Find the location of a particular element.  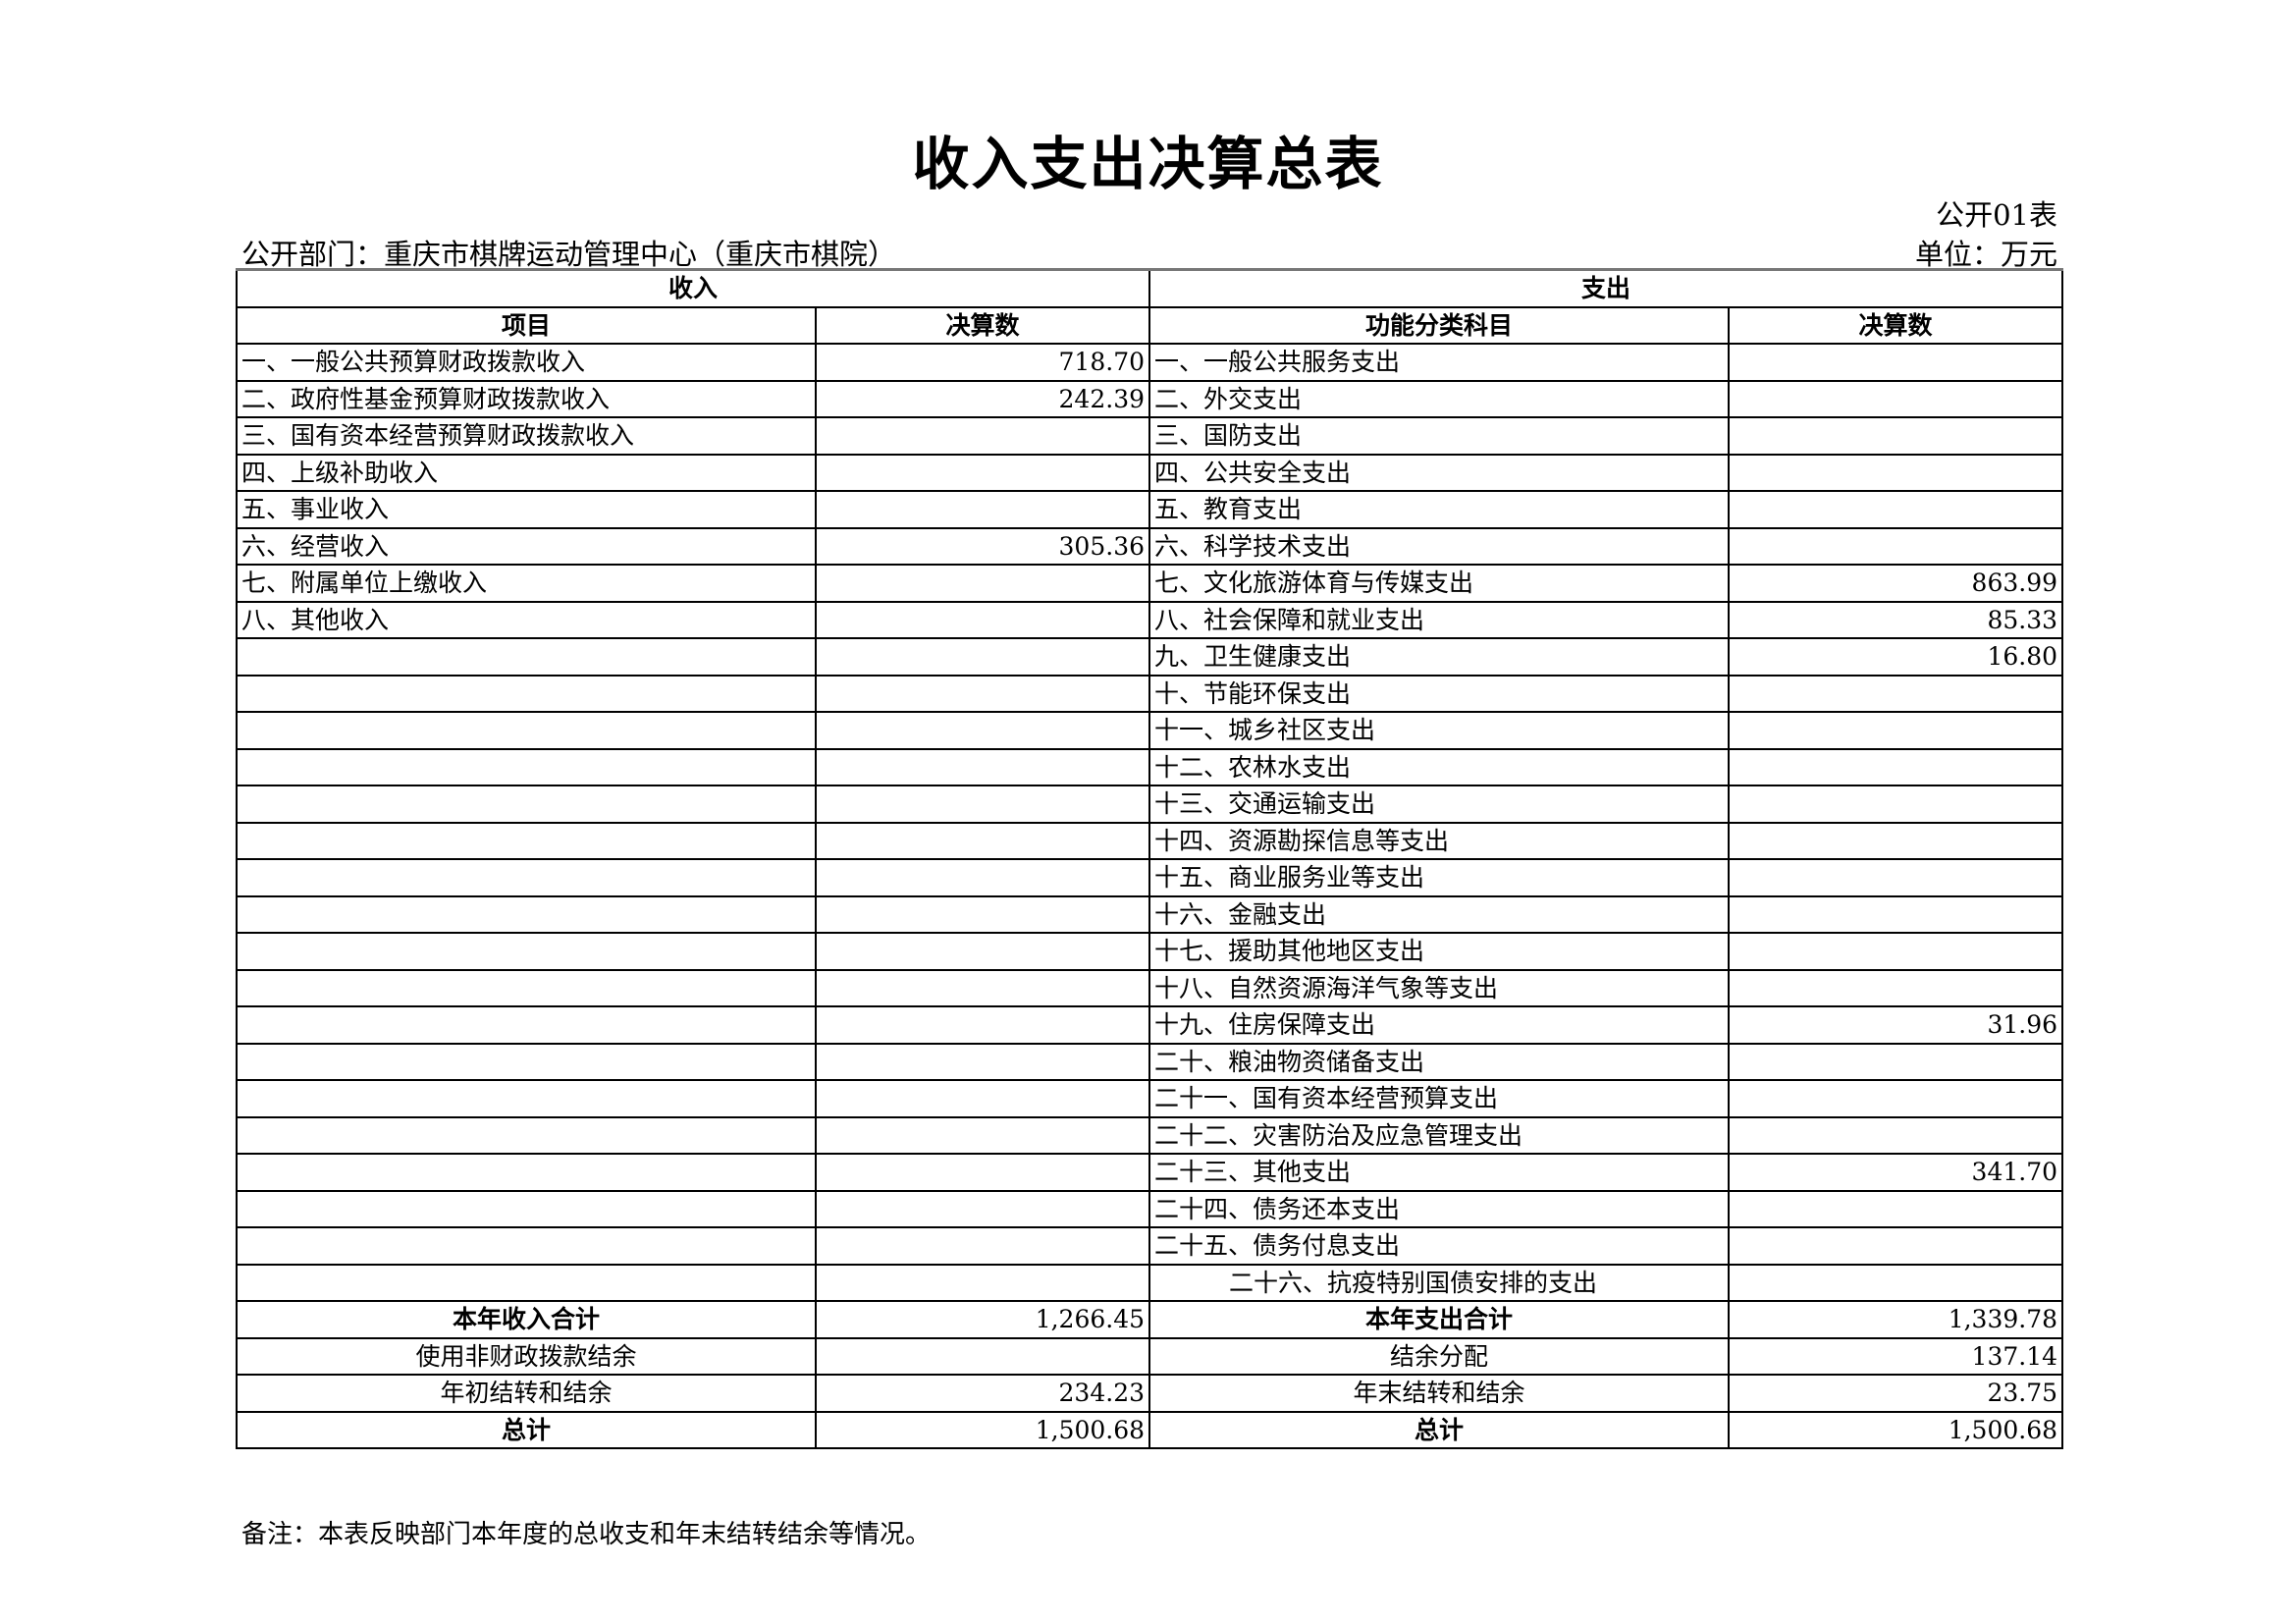

table-row: 十一、城乡社区支出 is located at coordinates (1150, 730).